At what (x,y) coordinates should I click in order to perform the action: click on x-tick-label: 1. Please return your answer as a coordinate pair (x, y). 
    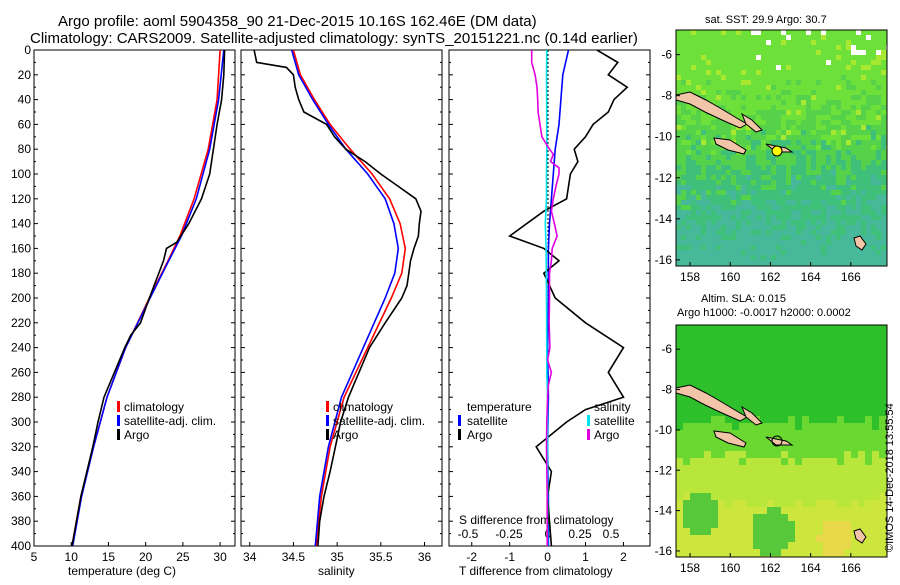
    Looking at the image, I should click on (585, 557).